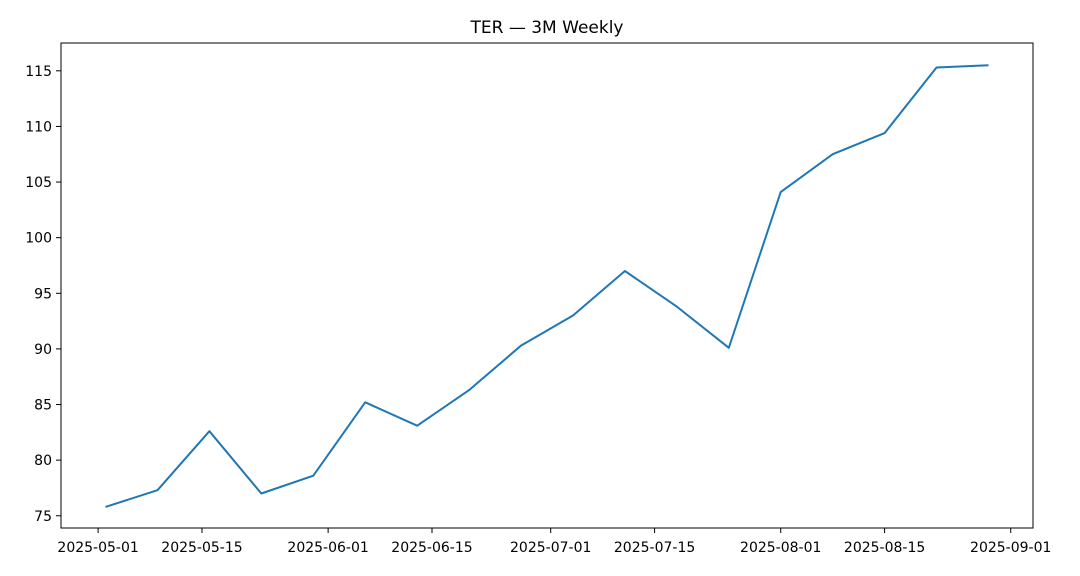  I want to click on x-tick-label: 2025-08-01, so click(780, 548).